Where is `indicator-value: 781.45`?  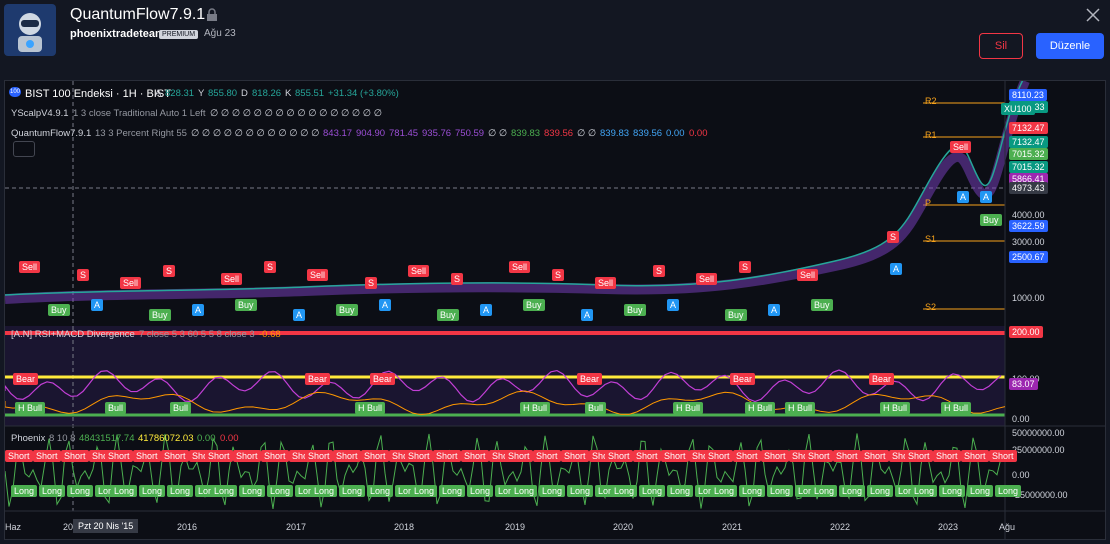 indicator-value: 781.45 is located at coordinates (404, 133).